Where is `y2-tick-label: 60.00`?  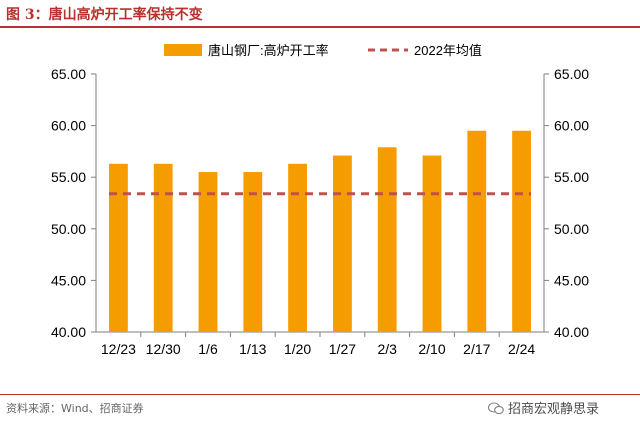
y2-tick-label: 60.00 is located at coordinates (571, 126).